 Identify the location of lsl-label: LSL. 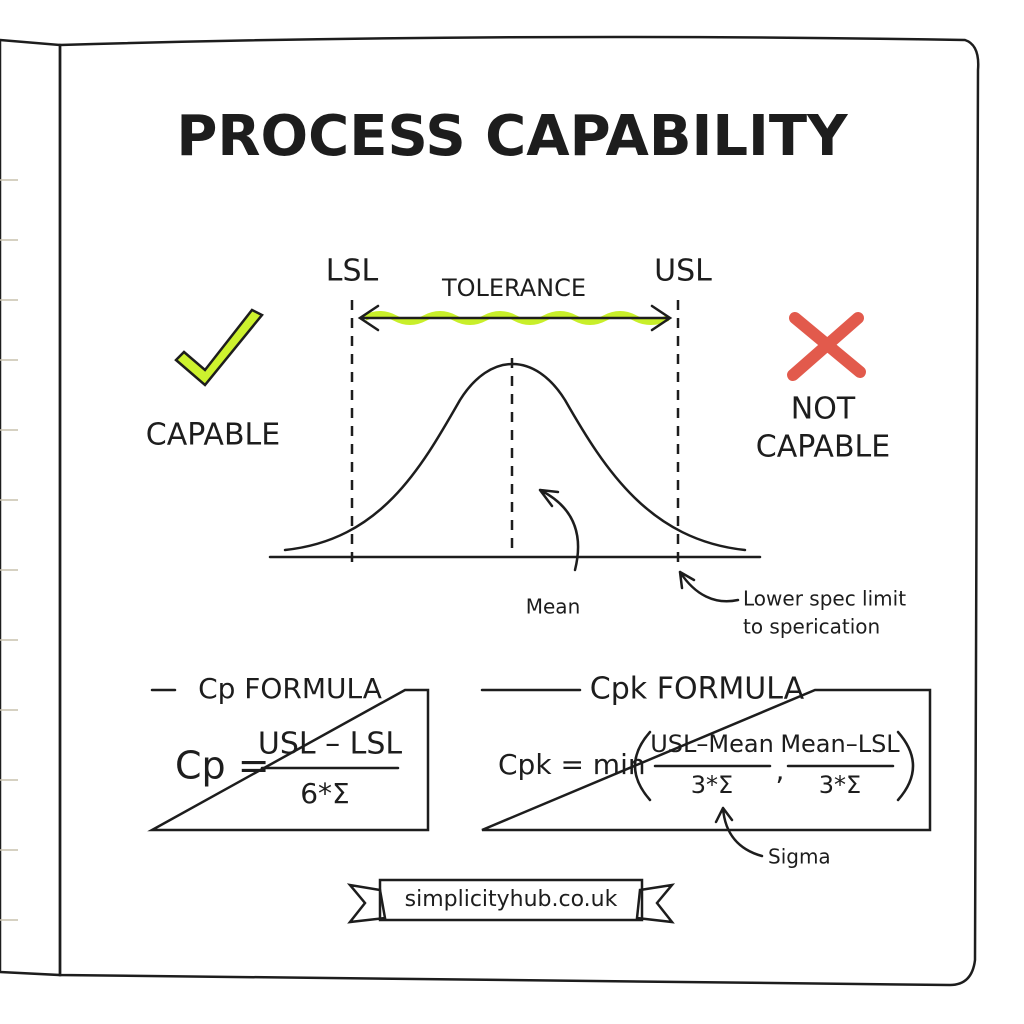
(352, 271).